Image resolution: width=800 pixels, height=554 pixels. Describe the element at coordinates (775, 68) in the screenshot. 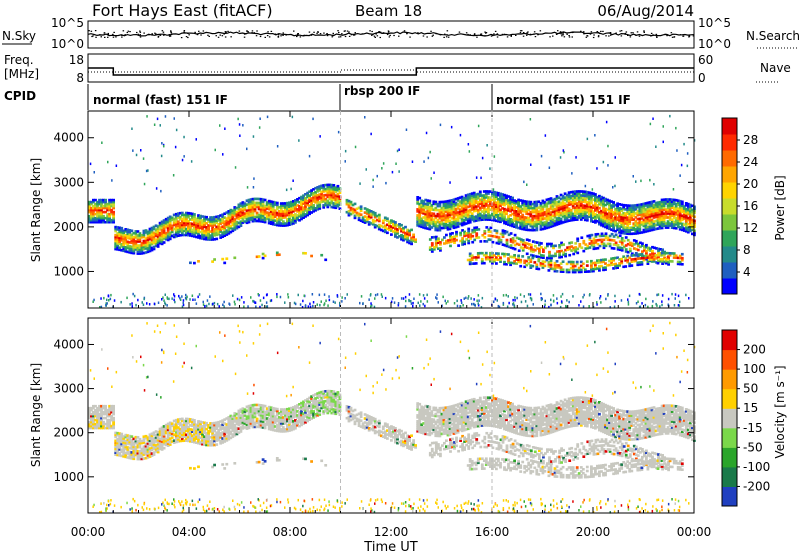

I see `nave-label: Nave` at that location.